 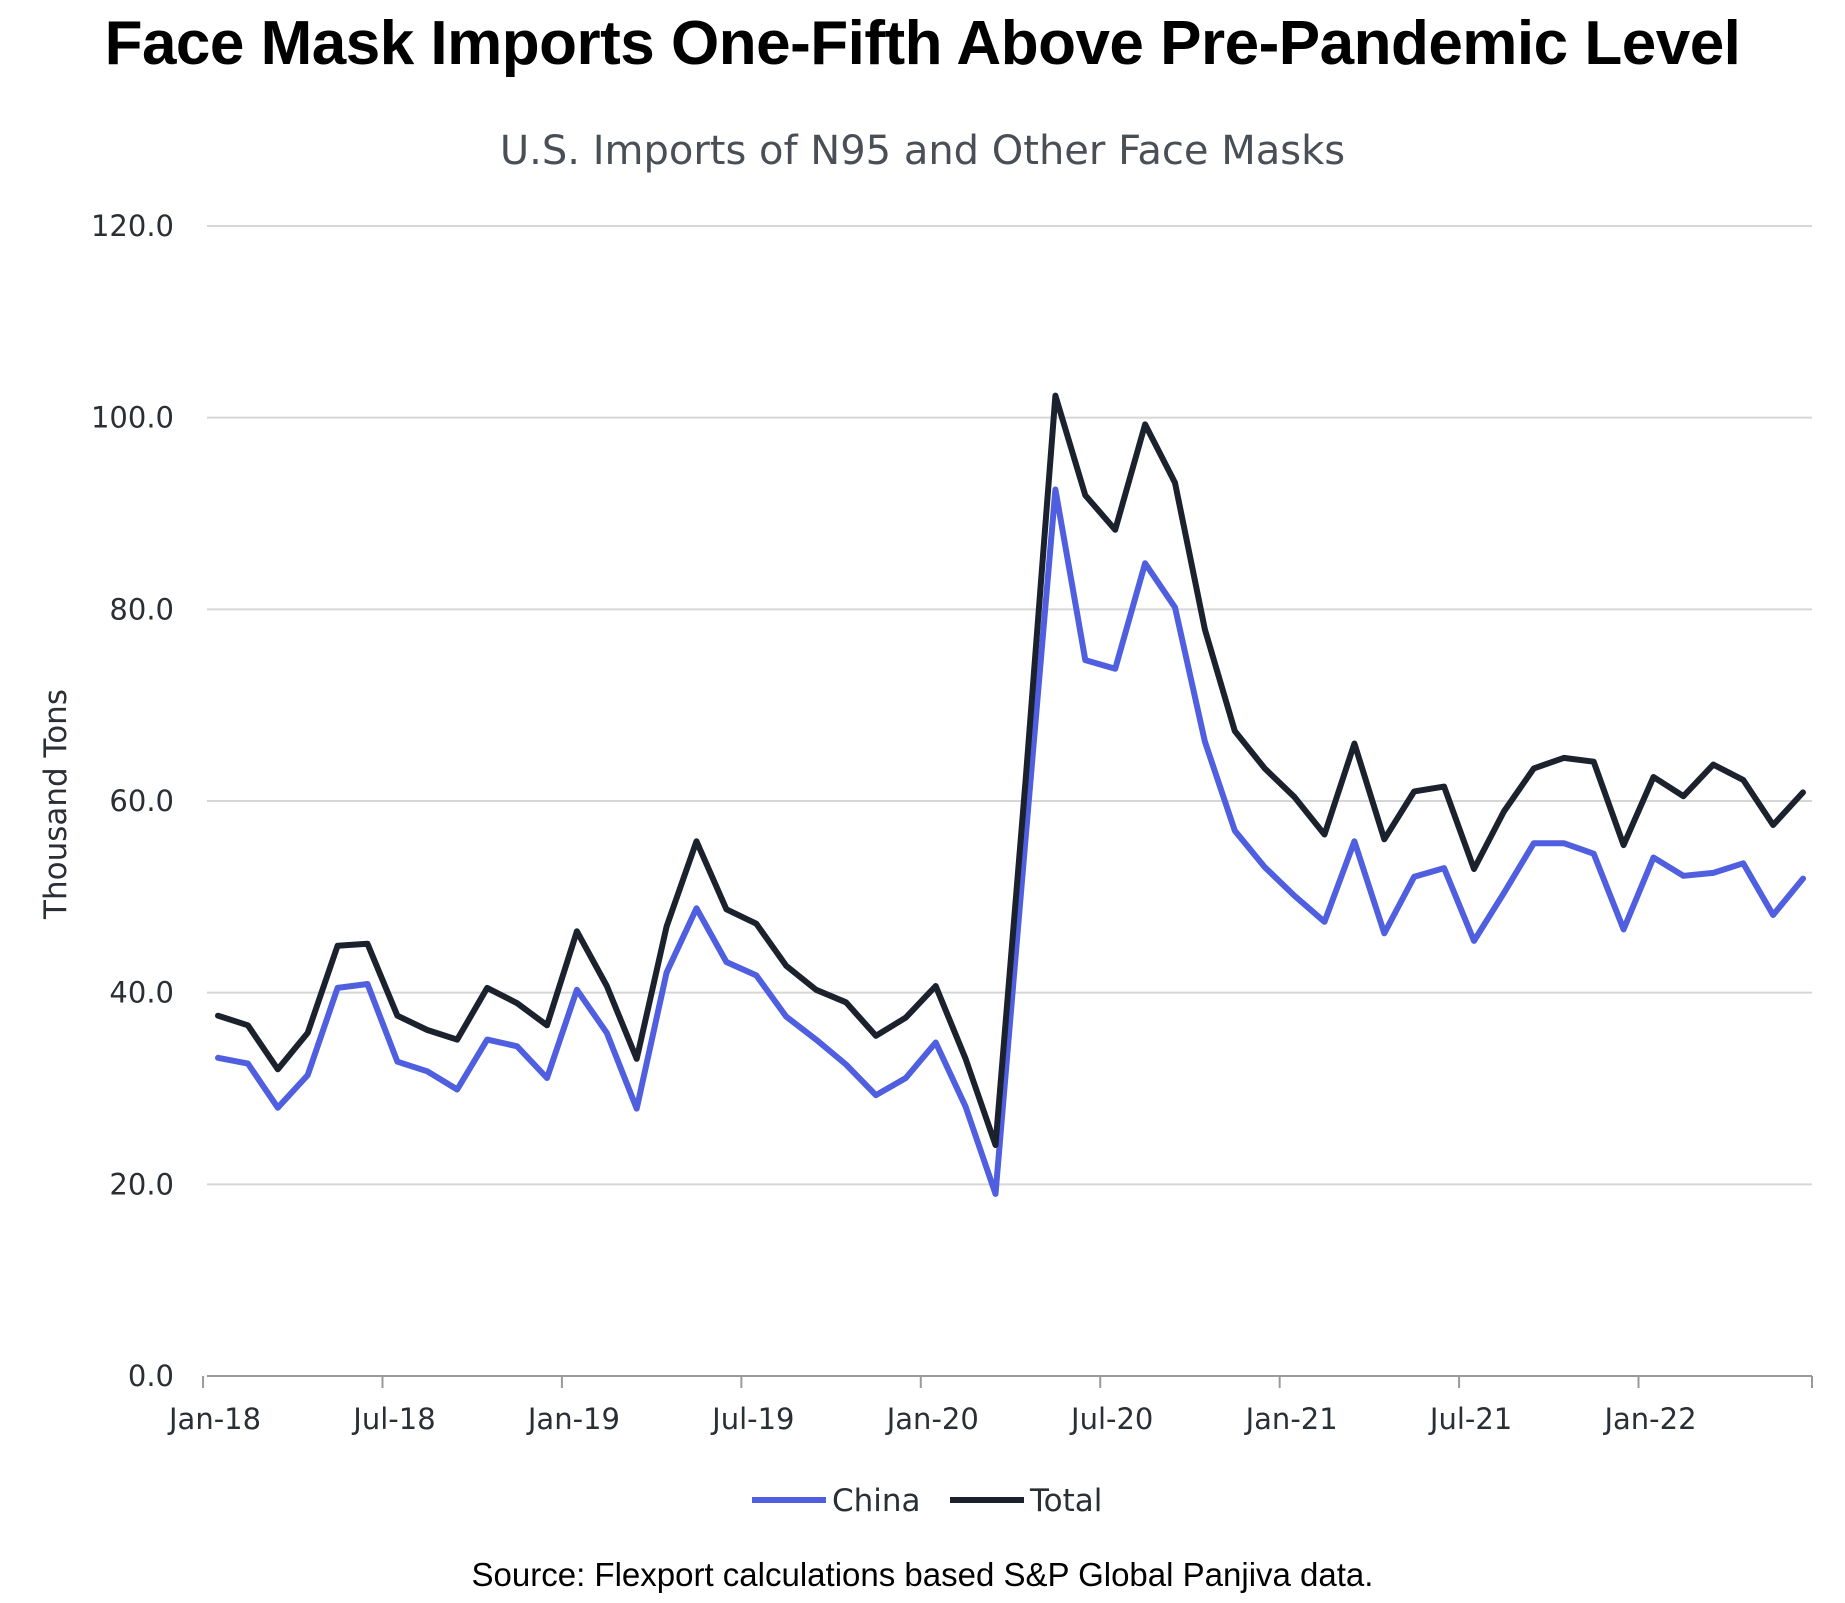 I want to click on y-tick-label: 80.0, so click(x=141, y=609).